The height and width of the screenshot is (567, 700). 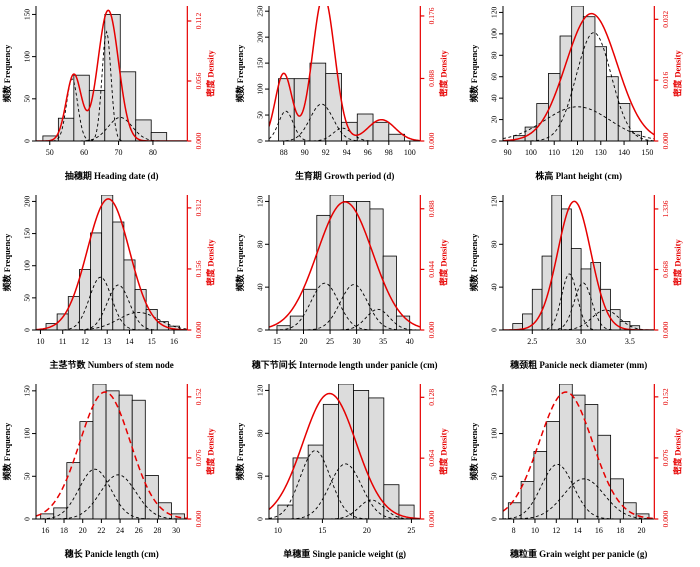 What do you see at coordinates (507, 152) in the screenshot?
I see `x-tick-label: 90` at bounding box center [507, 152].